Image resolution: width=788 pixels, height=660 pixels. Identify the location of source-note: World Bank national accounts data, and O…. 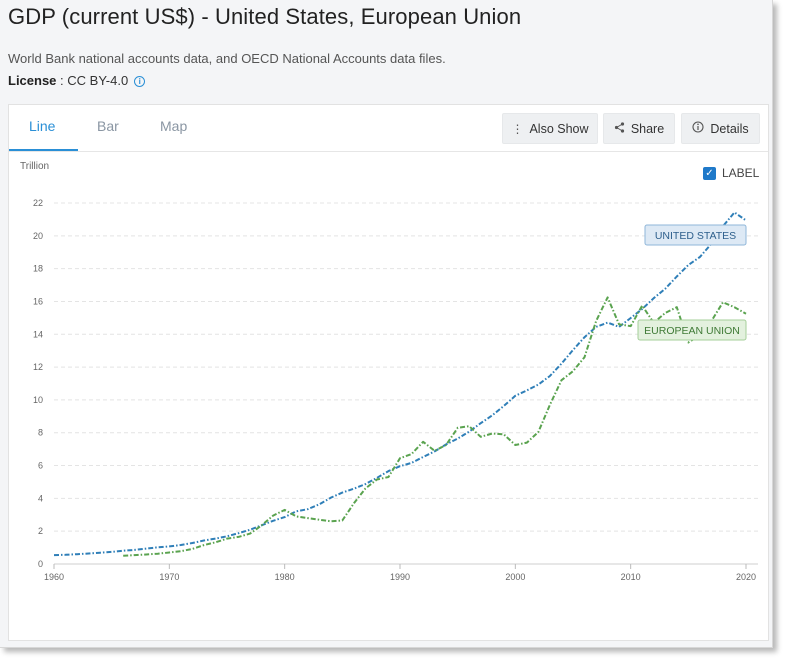
(227, 58).